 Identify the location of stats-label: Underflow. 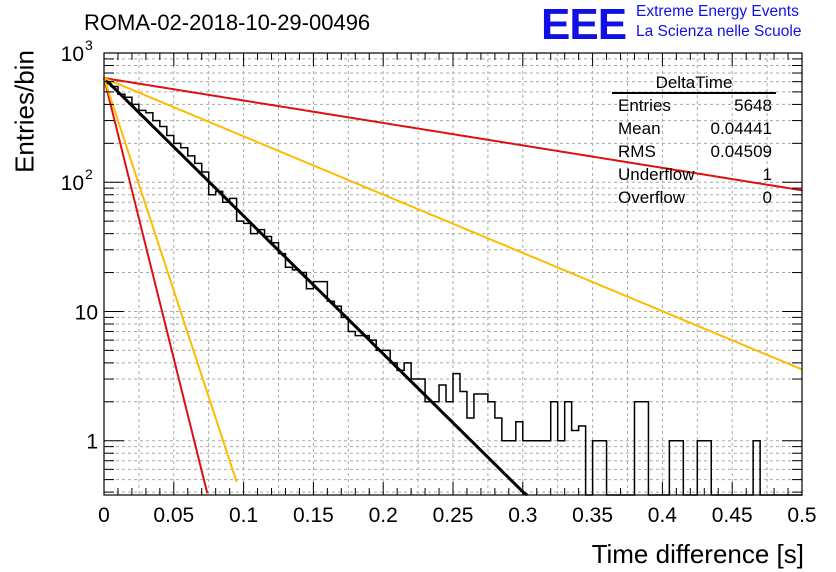
(656, 174).